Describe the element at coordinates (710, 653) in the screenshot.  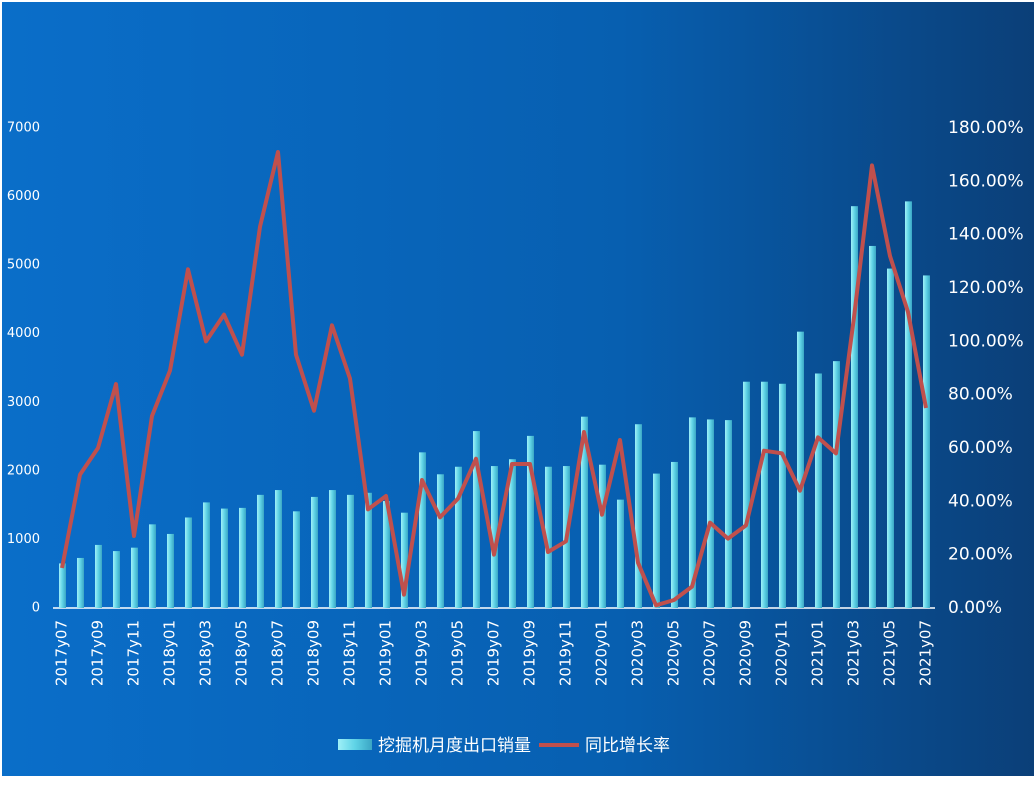
I see `x-tick-label: 2020y07` at that location.